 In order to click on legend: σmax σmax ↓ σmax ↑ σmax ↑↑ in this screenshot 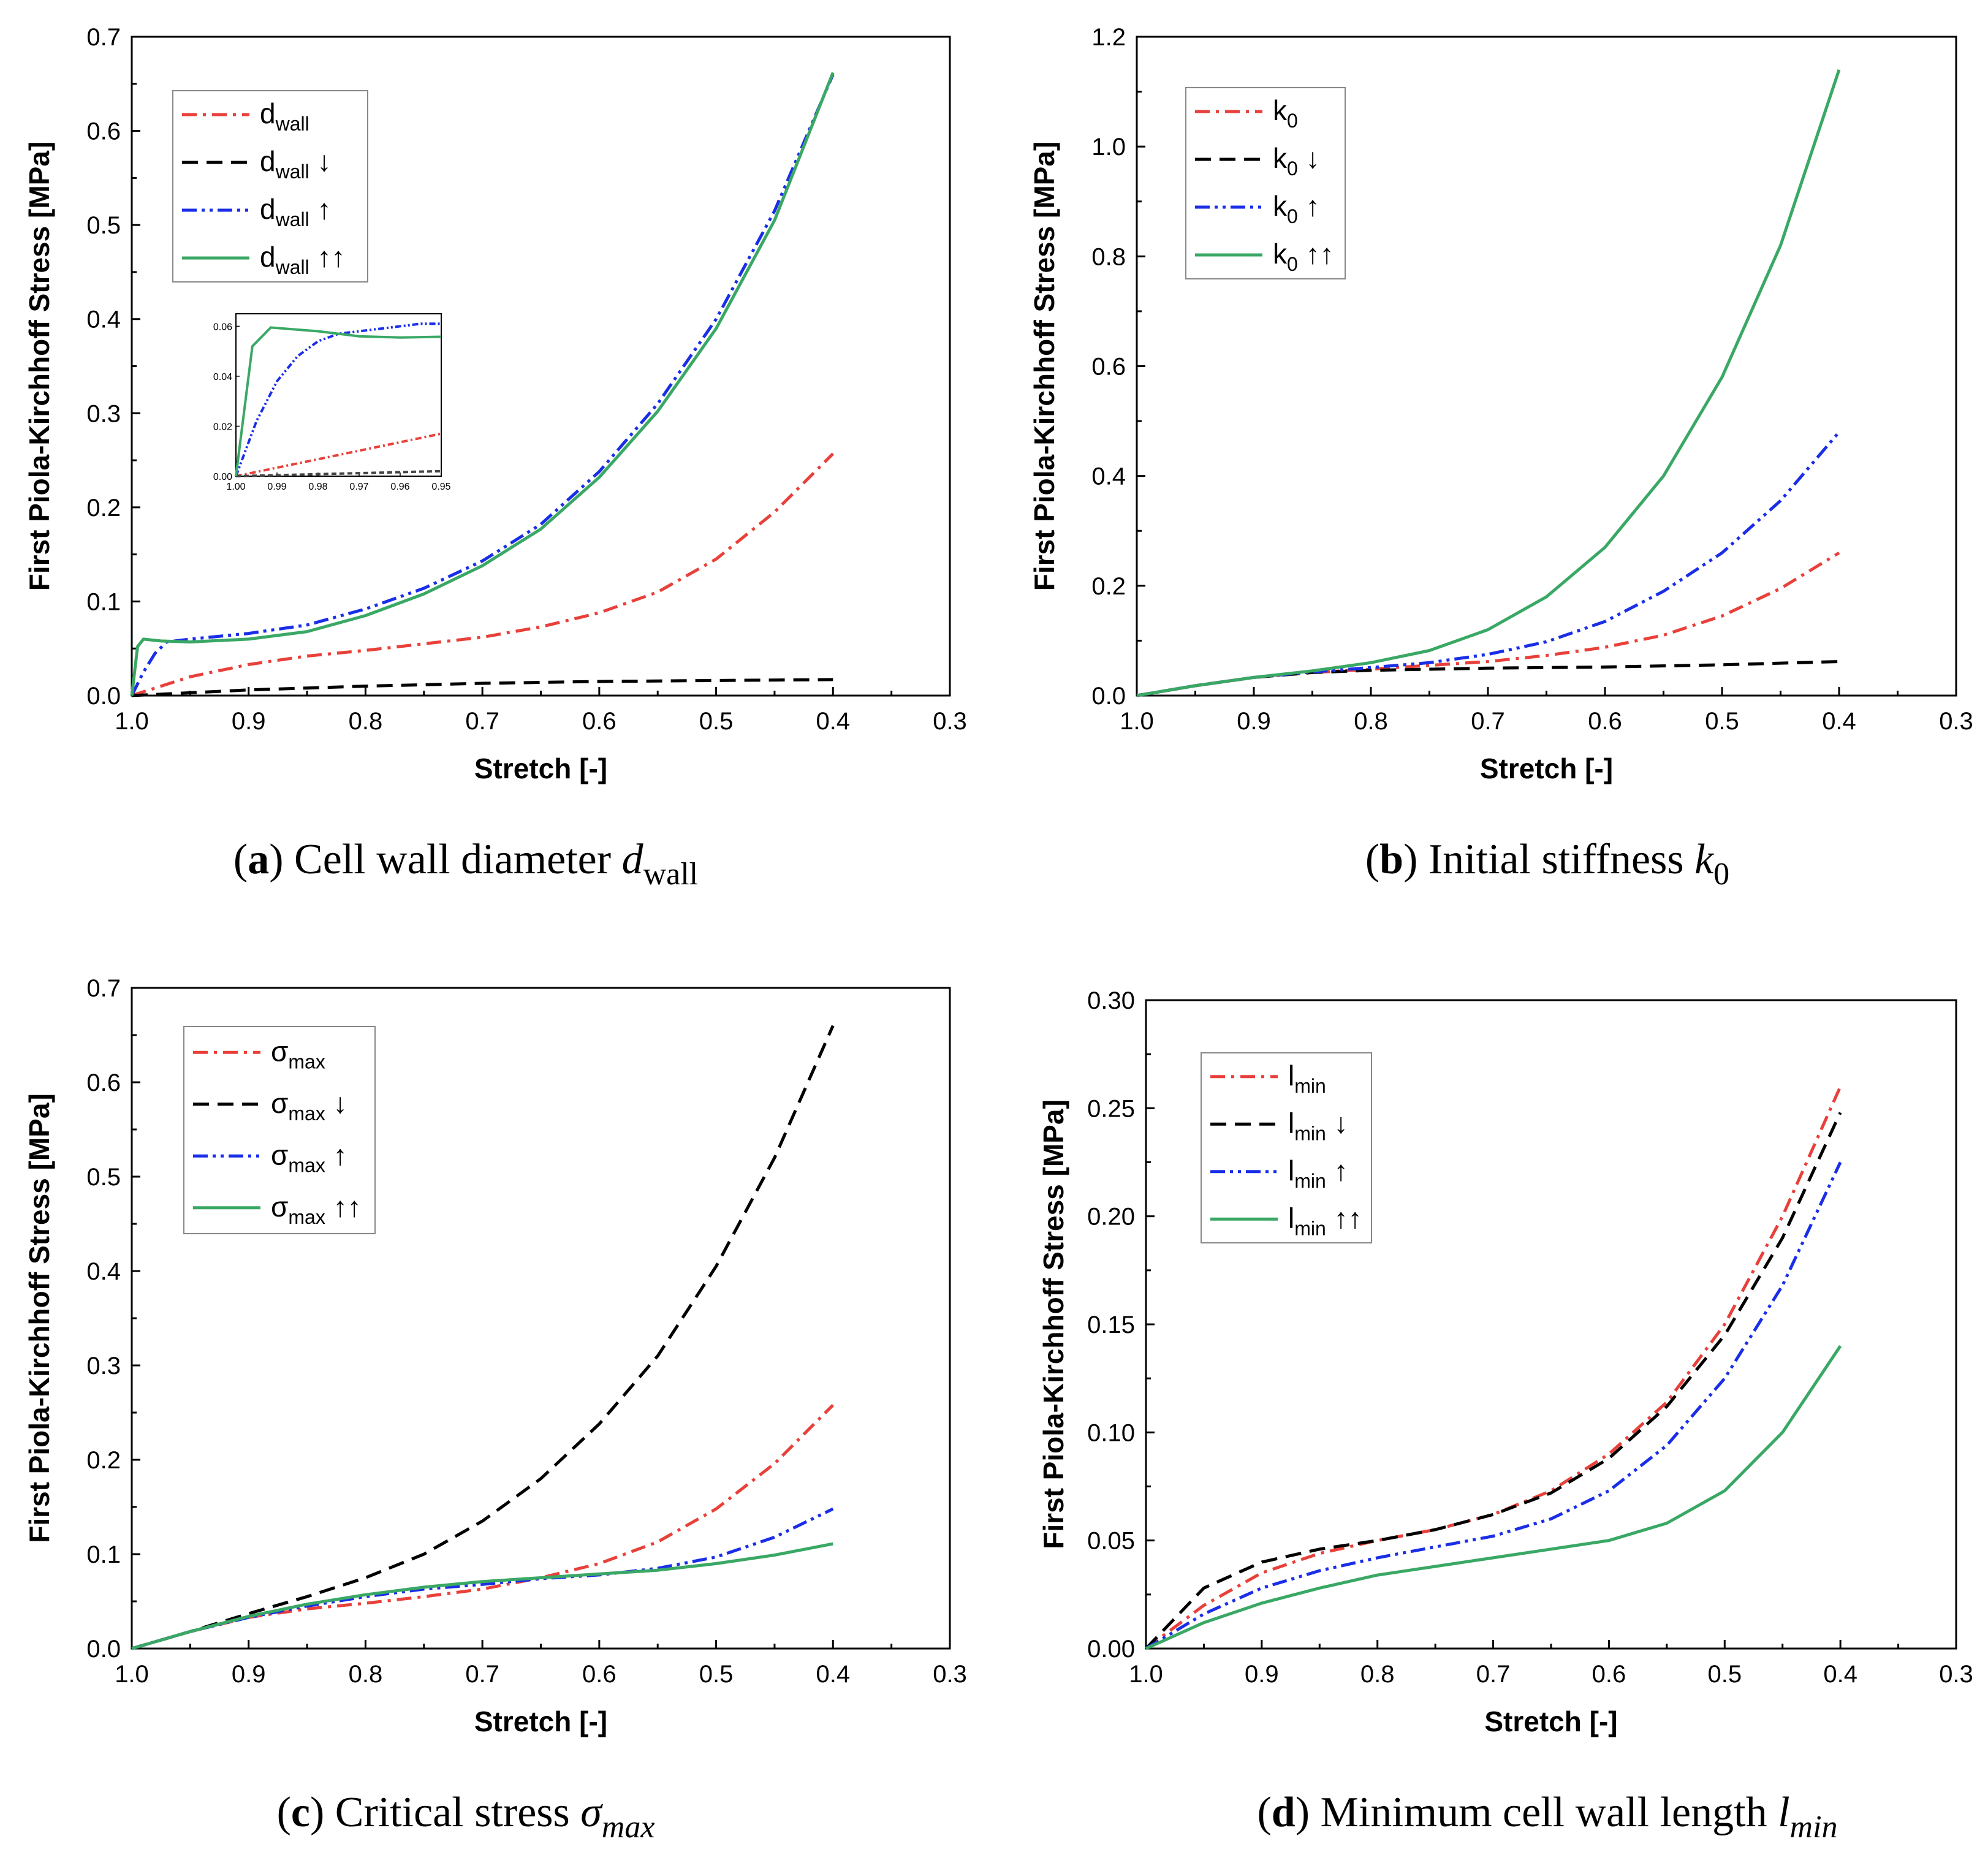, I will do `click(279, 1130)`.